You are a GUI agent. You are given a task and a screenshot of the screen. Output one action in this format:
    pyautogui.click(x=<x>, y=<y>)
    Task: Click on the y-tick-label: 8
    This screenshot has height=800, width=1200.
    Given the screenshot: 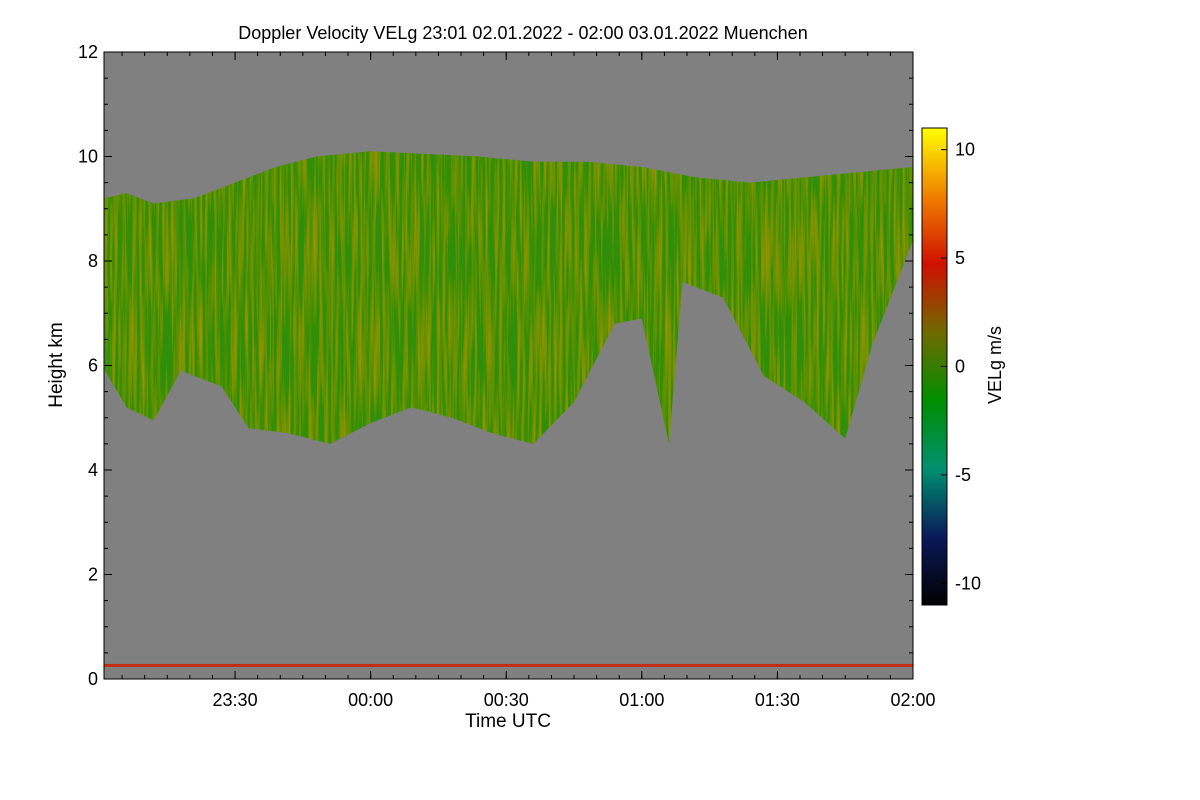 What is the action you would take?
    pyautogui.click(x=93, y=261)
    